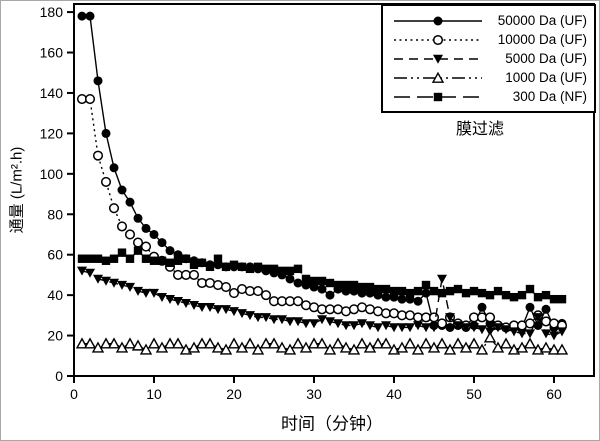  I want to click on legend-item-1: 10000 Da (UF), so click(489, 39).